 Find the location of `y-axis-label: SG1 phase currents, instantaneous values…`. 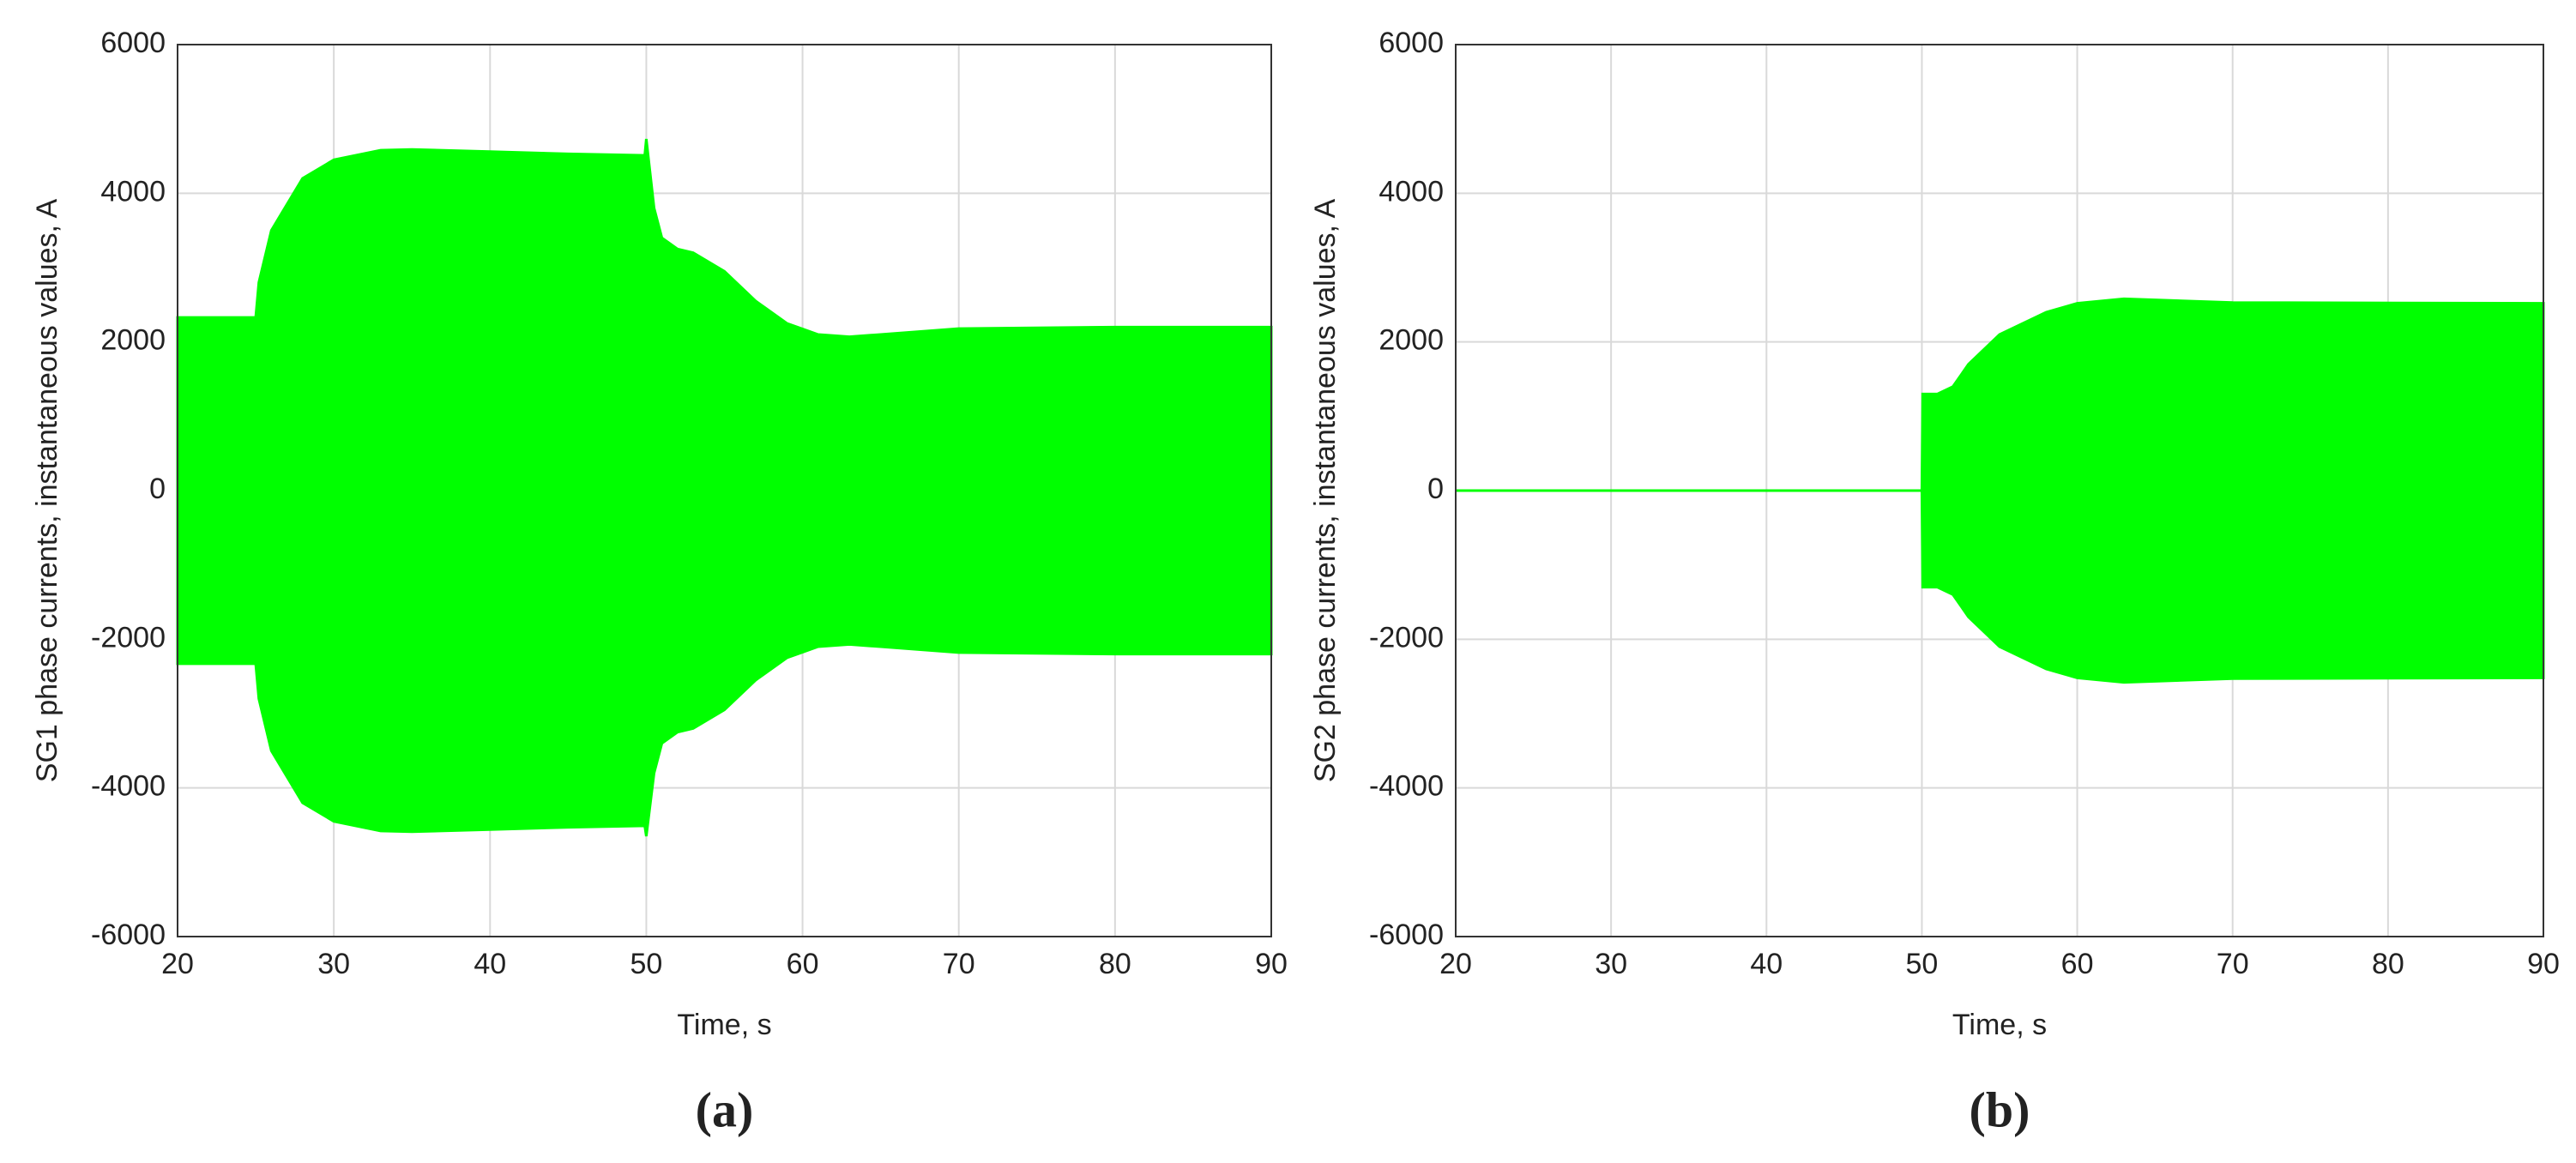

y-axis-label: SG1 phase currents, instantaneous values… is located at coordinates (47, 490).